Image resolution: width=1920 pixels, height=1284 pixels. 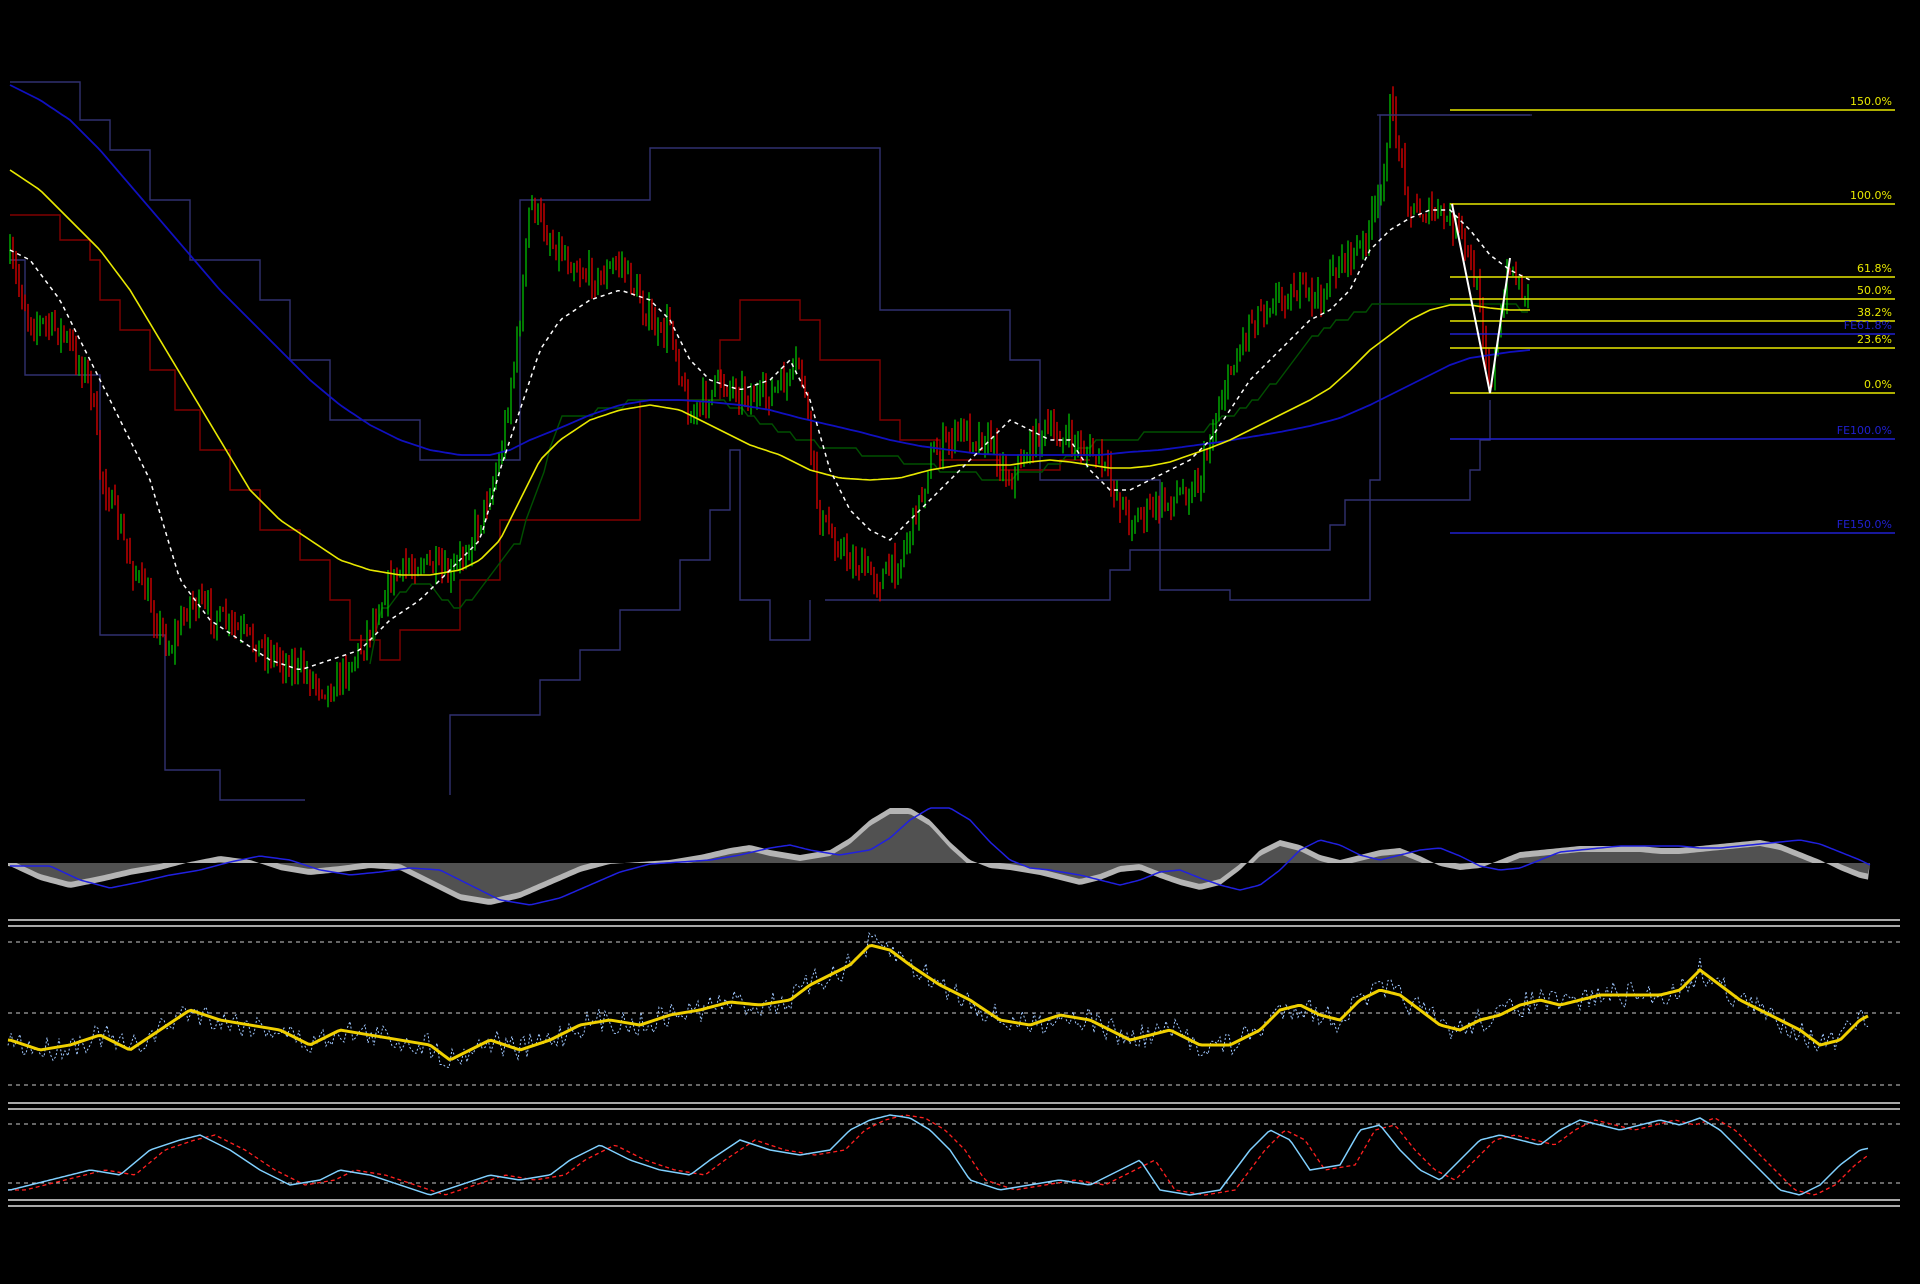 What do you see at coordinates (1874, 312) in the screenshot?
I see `fib-level-label: 38.2%` at bounding box center [1874, 312].